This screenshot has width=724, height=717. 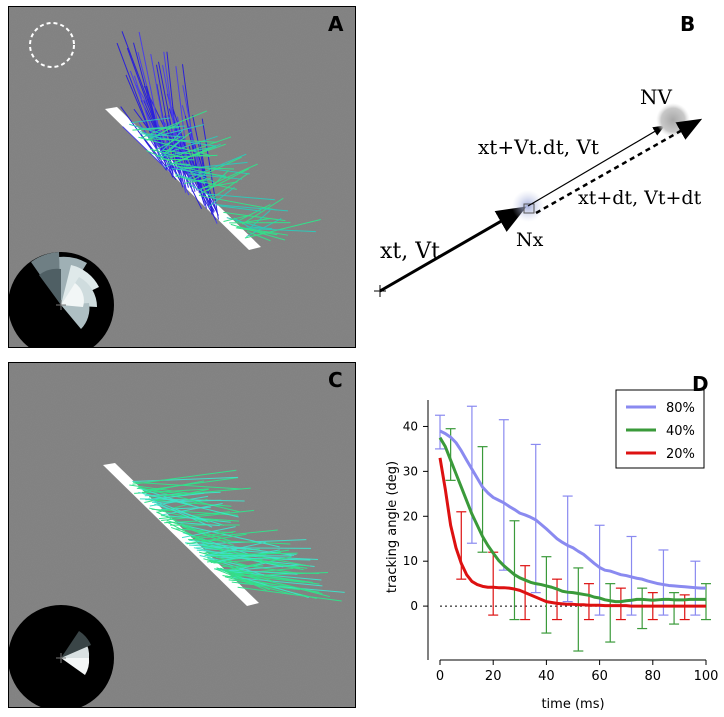 What do you see at coordinates (656, 97) in the screenshot?
I see `label-noise-v: NV` at bounding box center [656, 97].